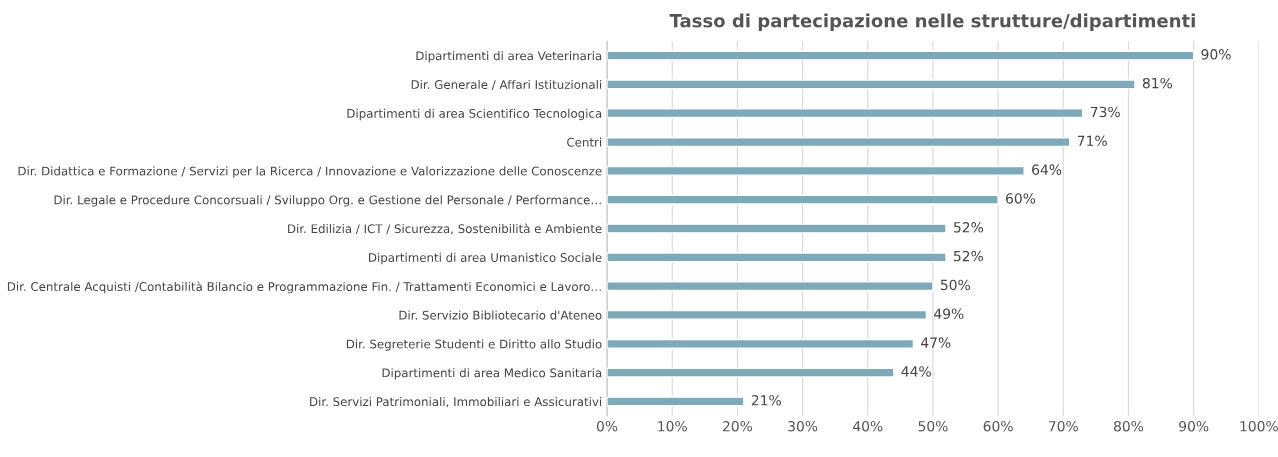  What do you see at coordinates (310, 172) in the screenshot?
I see `y-tick-label: Dir. Didattica e Formazione / Servizi per la Ricerca / Innovazione e Valorizzazione delle Conoscenze` at bounding box center [310, 172].